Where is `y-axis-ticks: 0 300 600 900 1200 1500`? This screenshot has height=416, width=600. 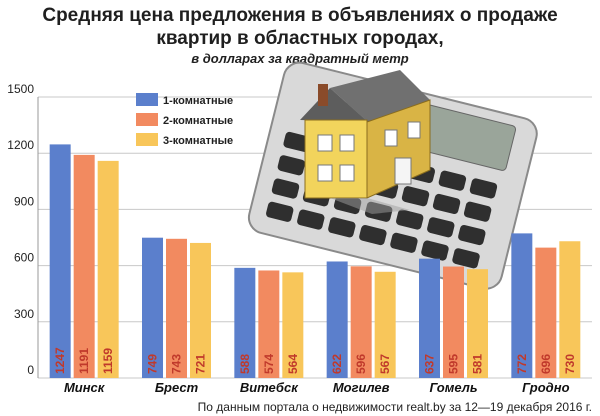 y-axis-ticks: 0 300 600 900 1200 1500 is located at coordinates (20, 229).